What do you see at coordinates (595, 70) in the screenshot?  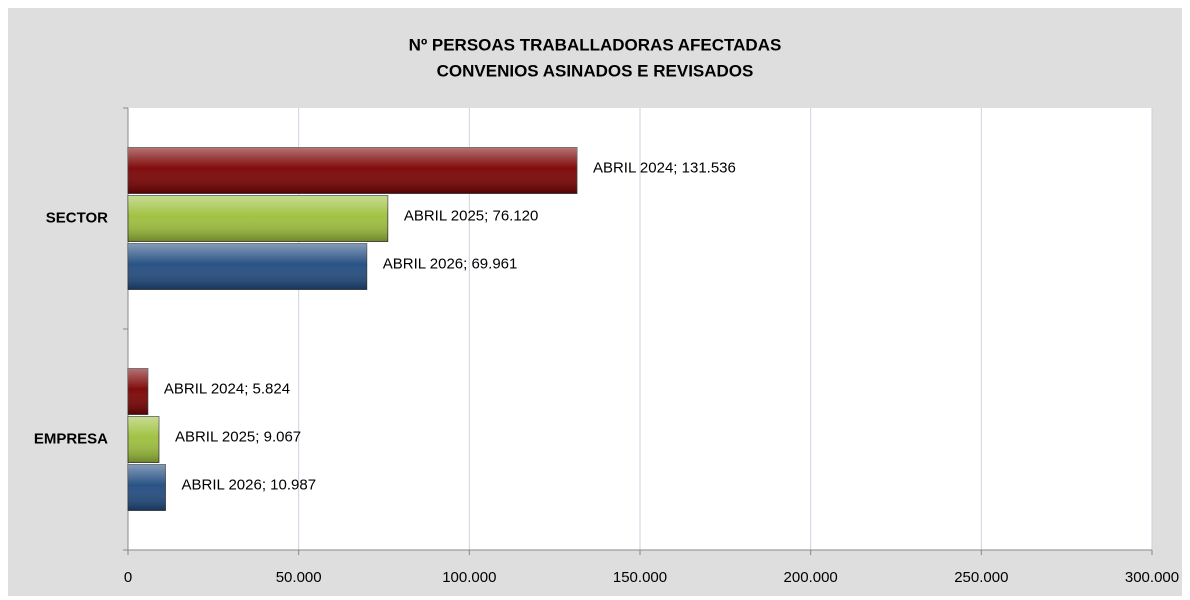 I see `chart-title: CONVENIOS ASINADOS E REVISADOS` at bounding box center [595, 70].